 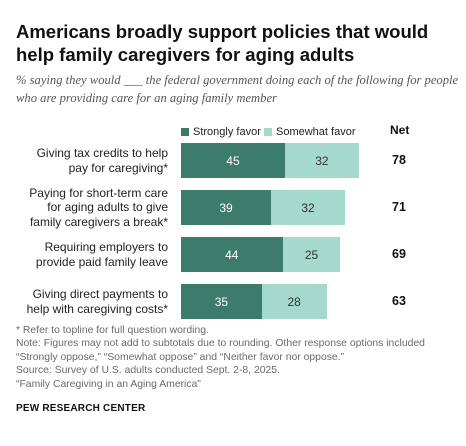 I want to click on category-label-line: Paying for short-term care, so click(x=98, y=192).